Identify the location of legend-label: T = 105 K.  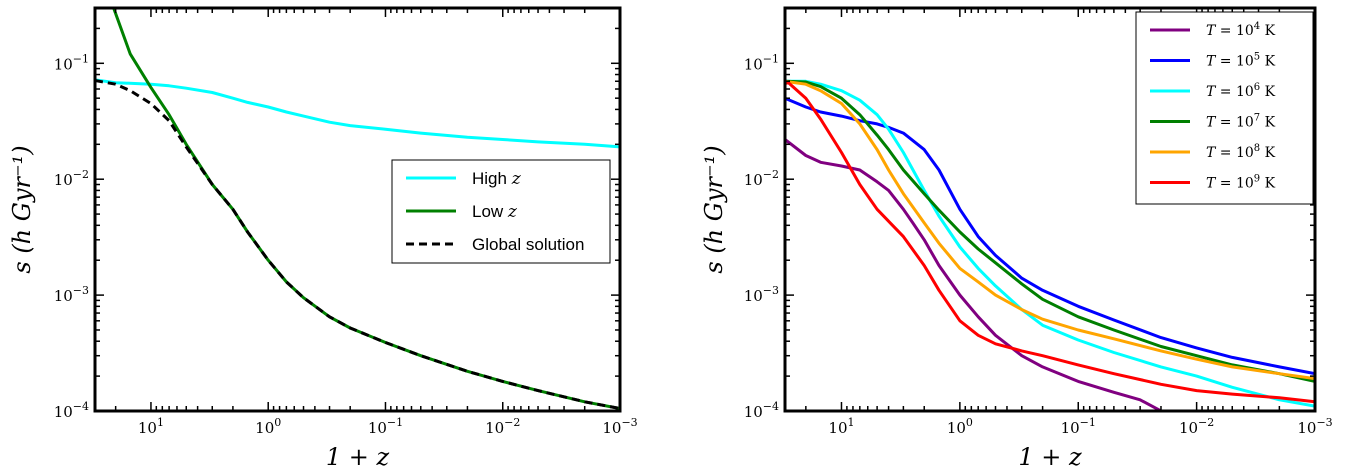
(1241, 61).